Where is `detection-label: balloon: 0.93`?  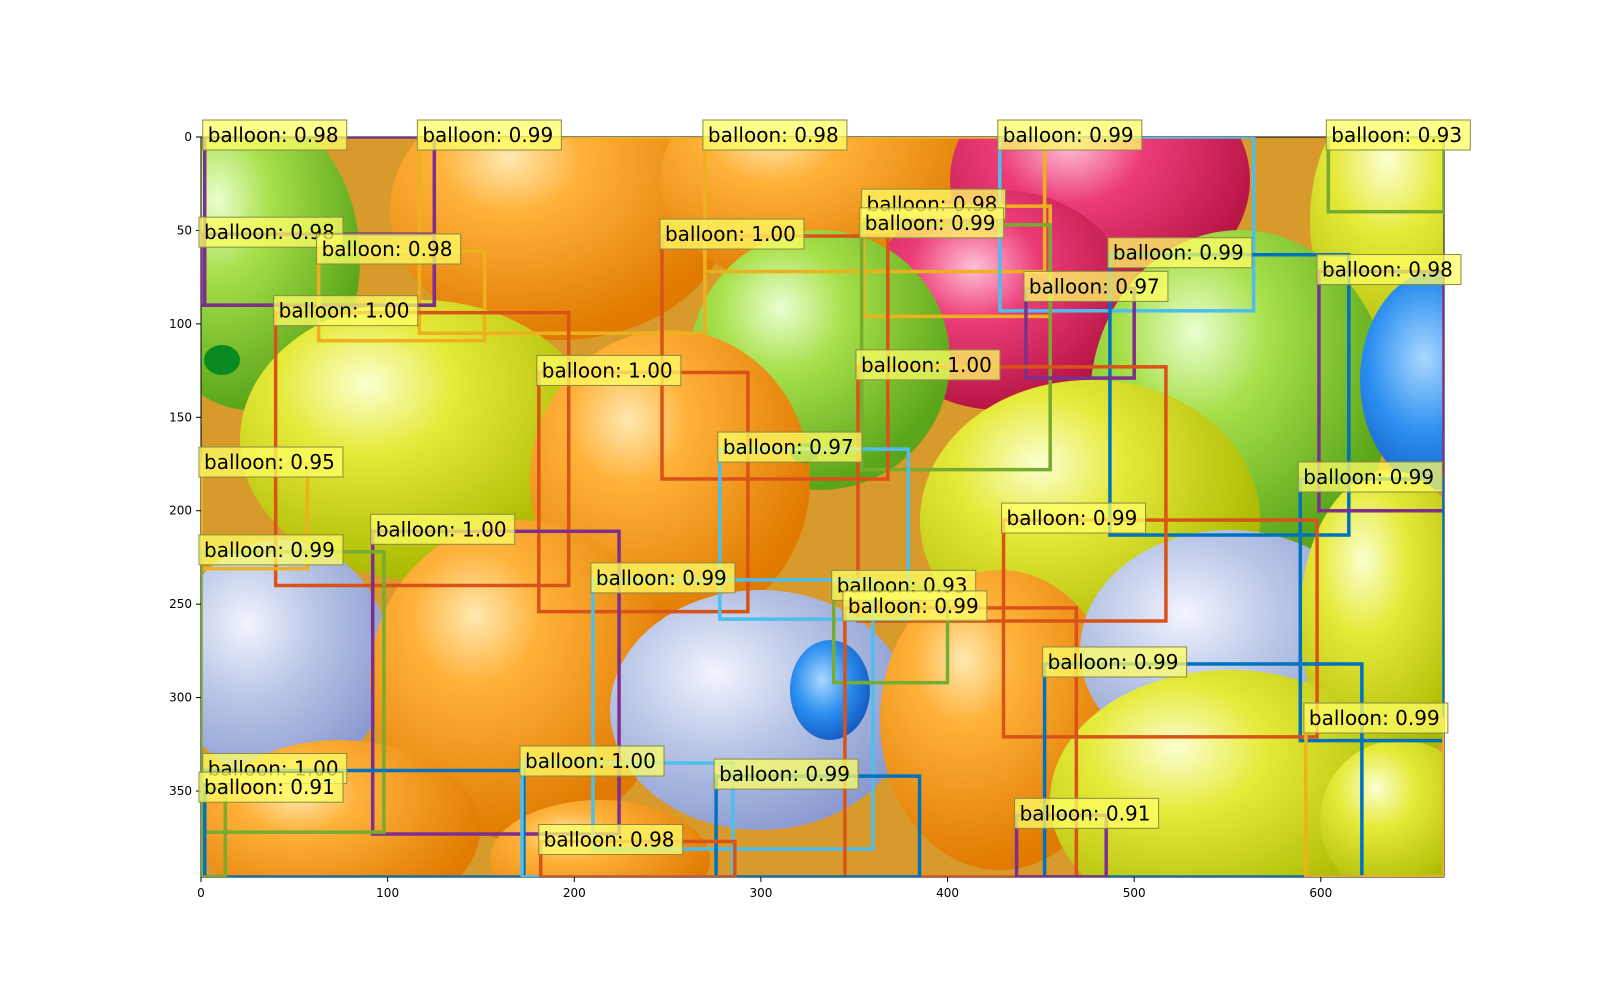
detection-label: balloon: 0.93 is located at coordinates (1398, 135).